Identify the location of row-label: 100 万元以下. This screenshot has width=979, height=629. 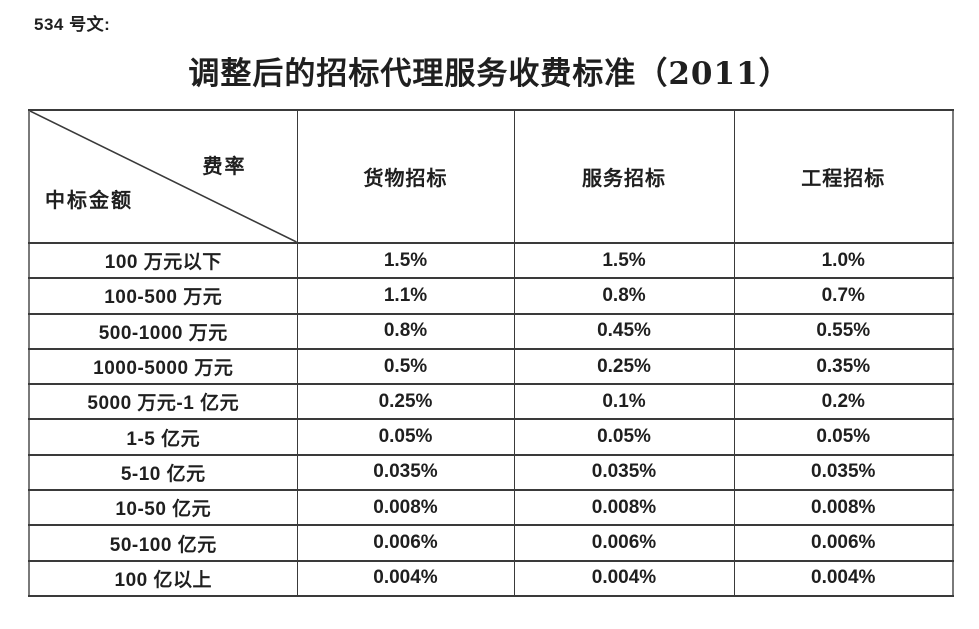
(163, 260).